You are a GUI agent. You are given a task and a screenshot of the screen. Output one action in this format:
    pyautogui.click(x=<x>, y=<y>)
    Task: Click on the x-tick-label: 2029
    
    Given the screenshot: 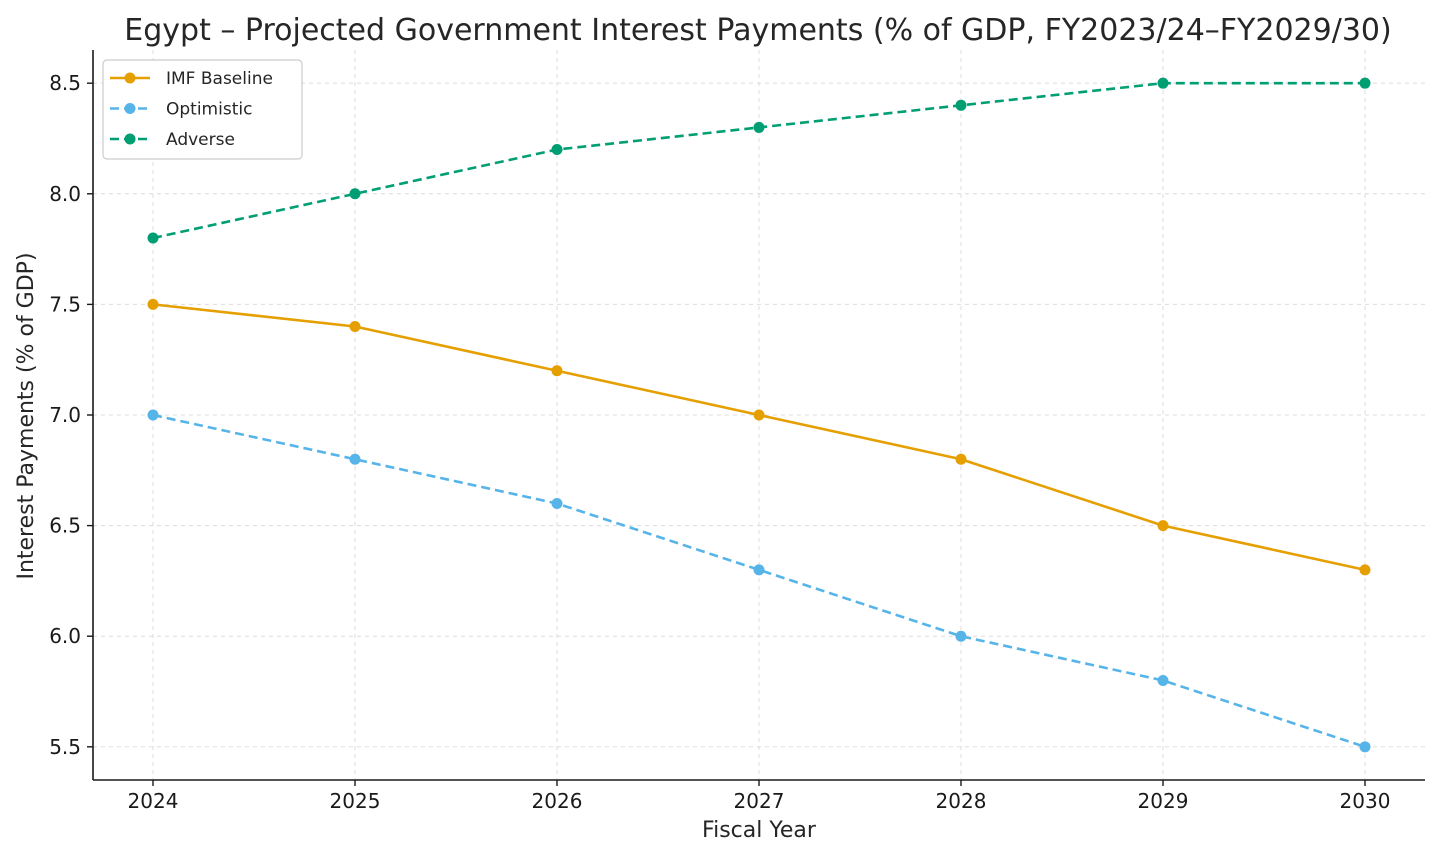 What is the action you would take?
    pyautogui.click(x=1163, y=801)
    